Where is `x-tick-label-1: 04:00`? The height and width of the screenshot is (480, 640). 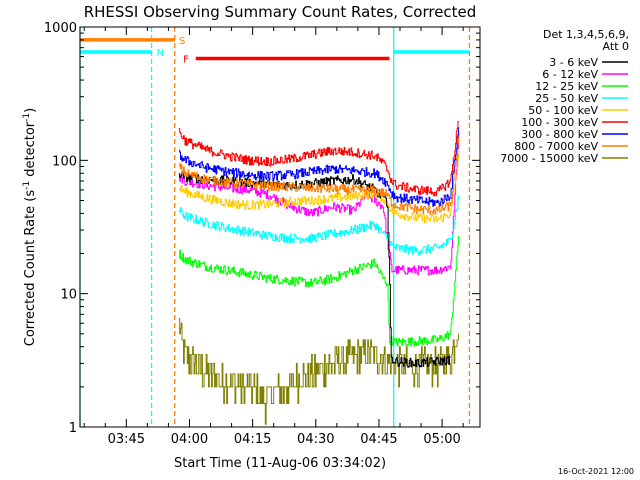 x-tick-label-1: 04:00 is located at coordinates (189, 439).